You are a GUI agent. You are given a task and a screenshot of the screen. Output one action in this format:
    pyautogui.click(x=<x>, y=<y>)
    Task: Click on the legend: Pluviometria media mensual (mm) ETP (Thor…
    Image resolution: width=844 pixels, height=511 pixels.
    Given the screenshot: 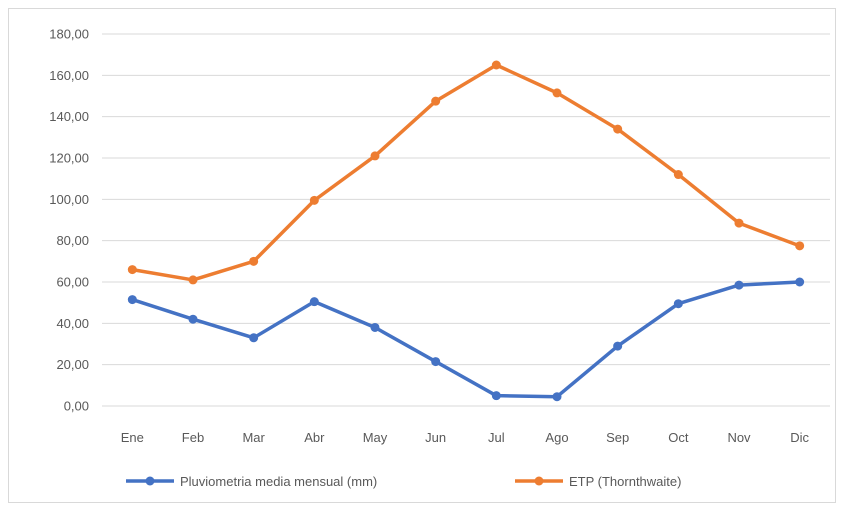 What is the action you would take?
    pyautogui.click(x=403, y=481)
    